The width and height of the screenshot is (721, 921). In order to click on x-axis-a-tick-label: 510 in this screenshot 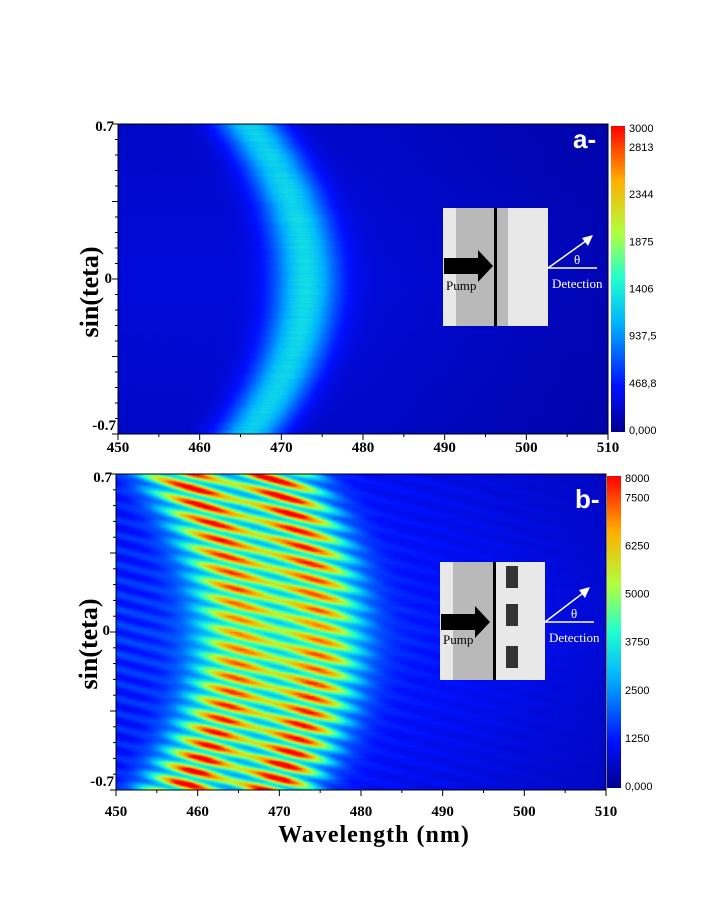, I will do `click(608, 448)`.